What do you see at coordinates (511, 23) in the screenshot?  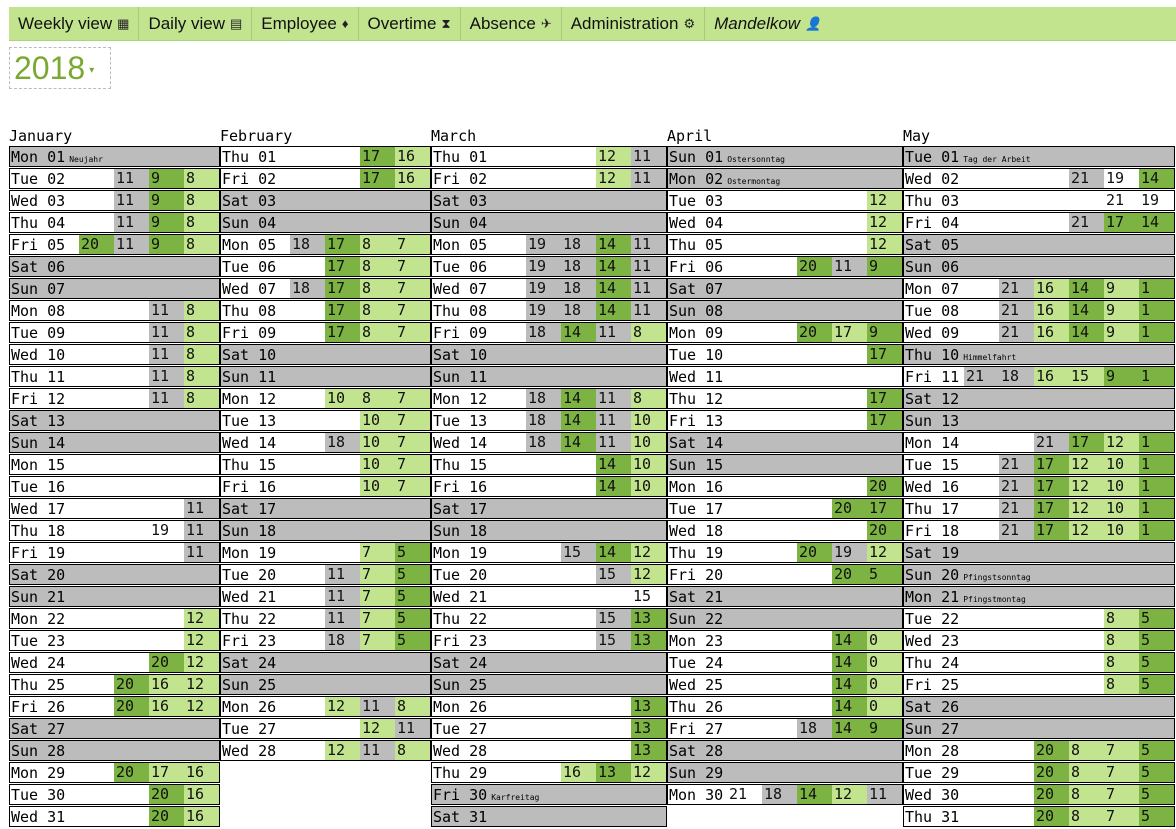 I see `nav-absence: Absence ✈` at bounding box center [511, 23].